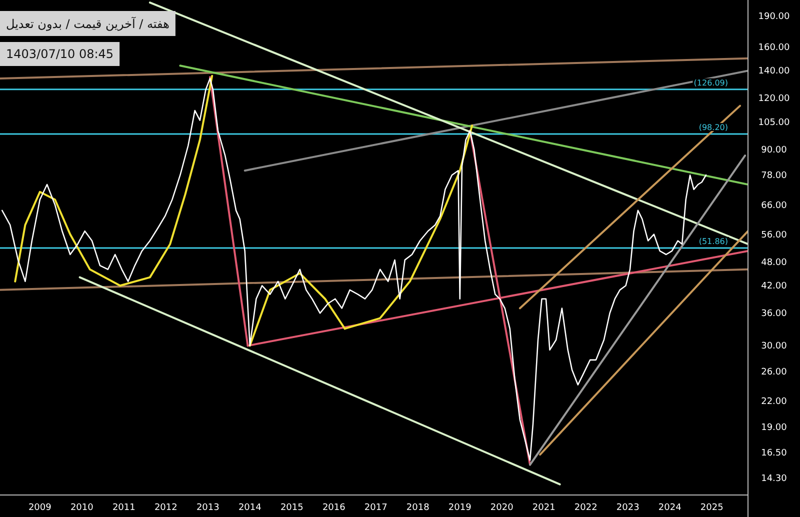 This screenshot has width=800, height=517. What do you see at coordinates (460, 508) in the screenshot?
I see `x-tick-label: 2019` at bounding box center [460, 508].